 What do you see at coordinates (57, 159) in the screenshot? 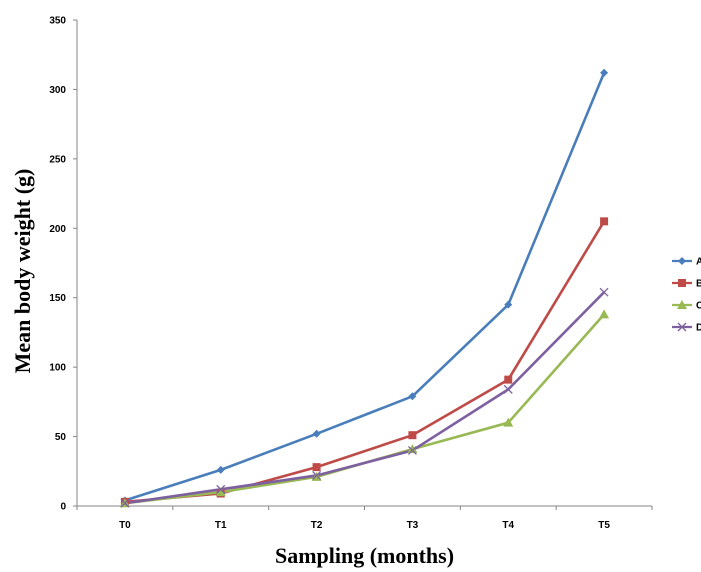
I see `y-tick-label: 250` at bounding box center [57, 159].